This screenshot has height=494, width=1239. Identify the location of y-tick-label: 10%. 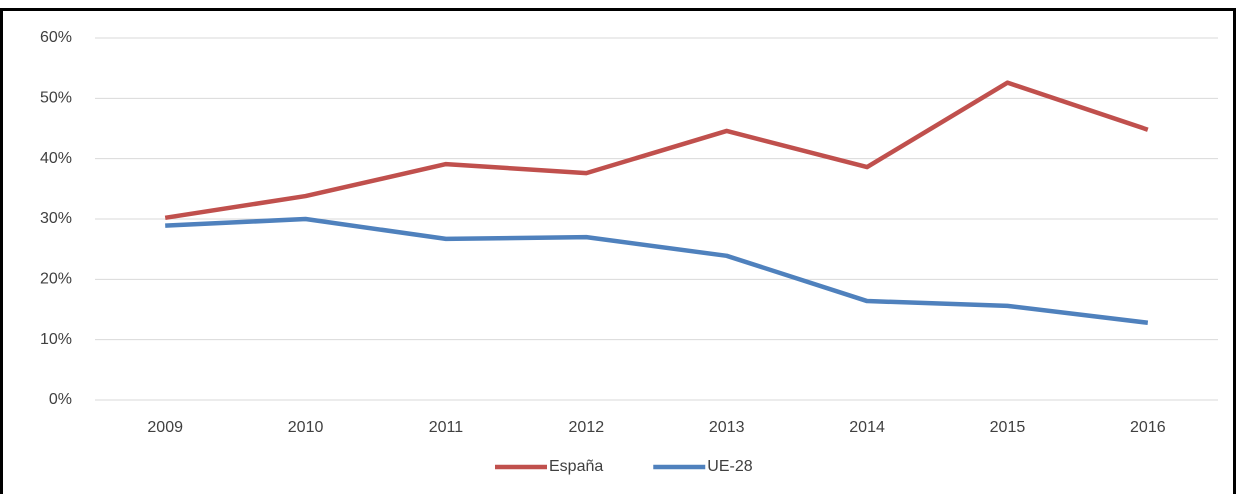
(56, 339).